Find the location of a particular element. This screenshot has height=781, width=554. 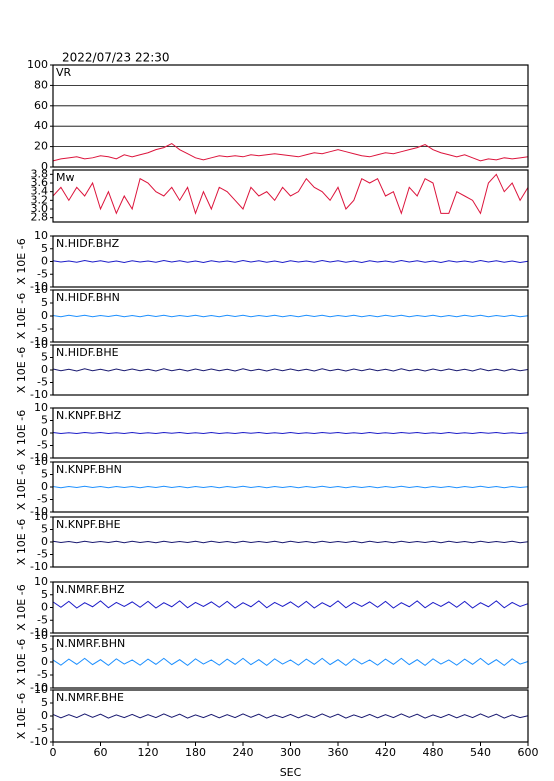

y-tick-label: 3.6 is located at coordinates (40, 182).